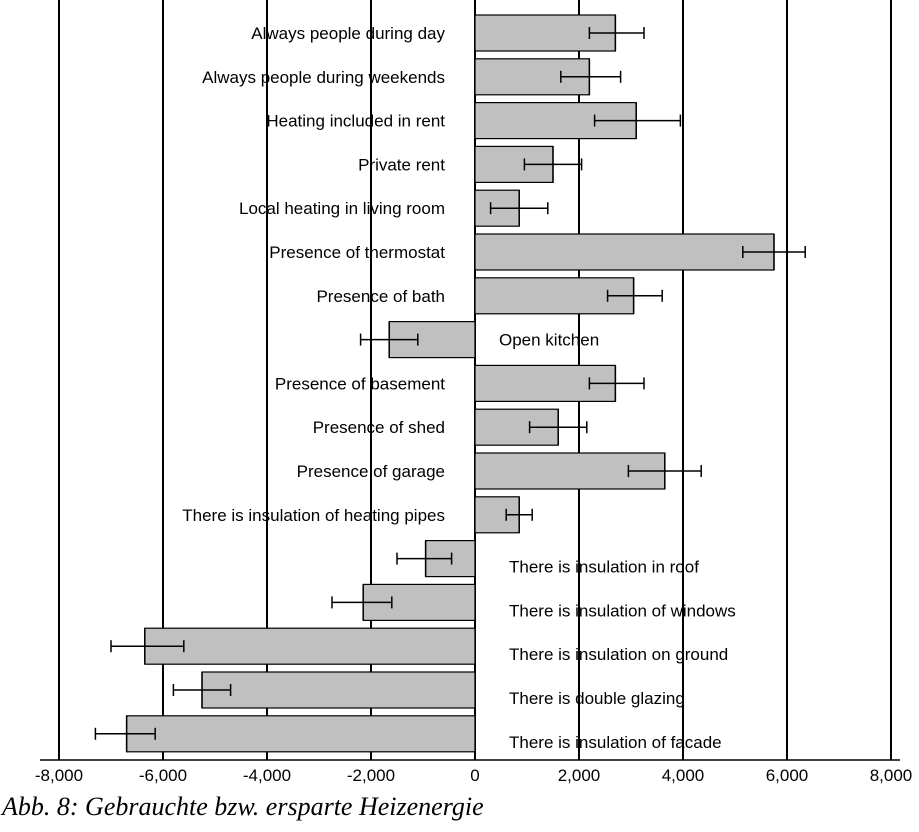 This screenshot has height=832, width=919. Describe the element at coordinates (360, 383) in the screenshot. I see `category-label: Presence of basement` at that location.